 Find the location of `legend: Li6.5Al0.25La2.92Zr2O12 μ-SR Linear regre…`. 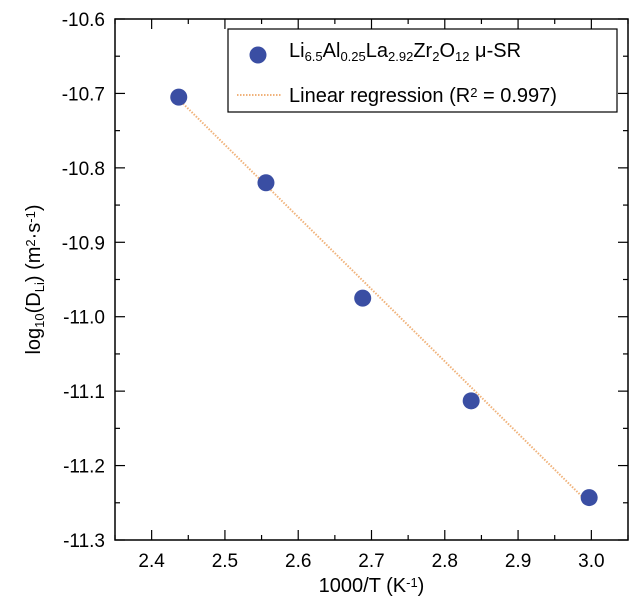

legend: Li6.5Al0.25La2.92Zr2O12 μ-SR Linear regre… is located at coordinates (422, 70).